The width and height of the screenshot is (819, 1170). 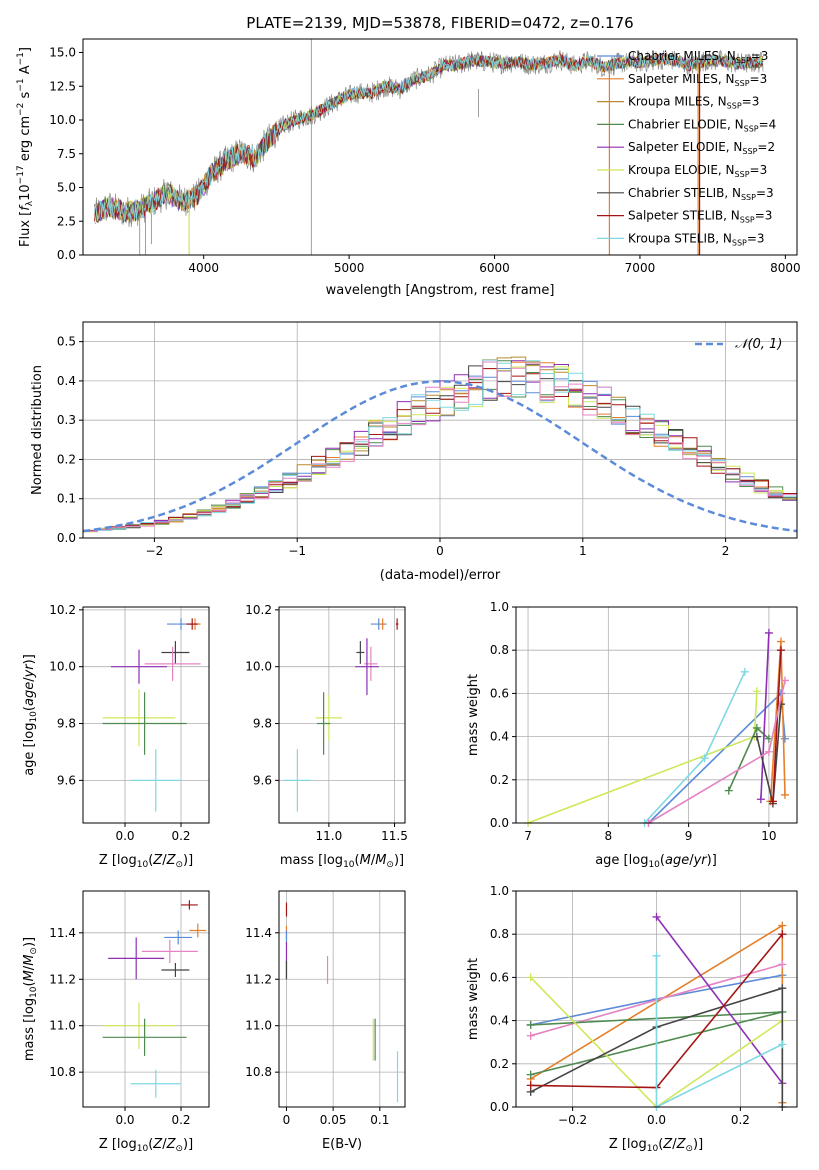 What do you see at coordinates (494, 268) in the screenshot?
I see `x-tick-label: 6000` at bounding box center [494, 268].